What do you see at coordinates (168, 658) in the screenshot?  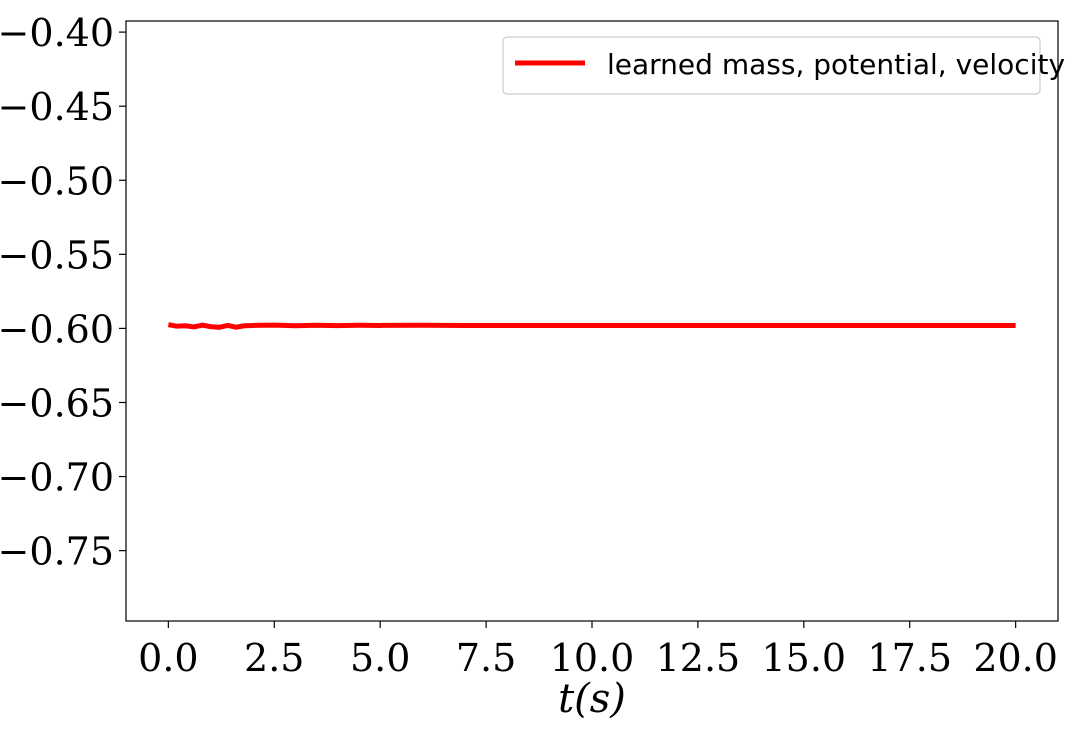 I see `x-tick-label: 0.0` at bounding box center [168, 658].